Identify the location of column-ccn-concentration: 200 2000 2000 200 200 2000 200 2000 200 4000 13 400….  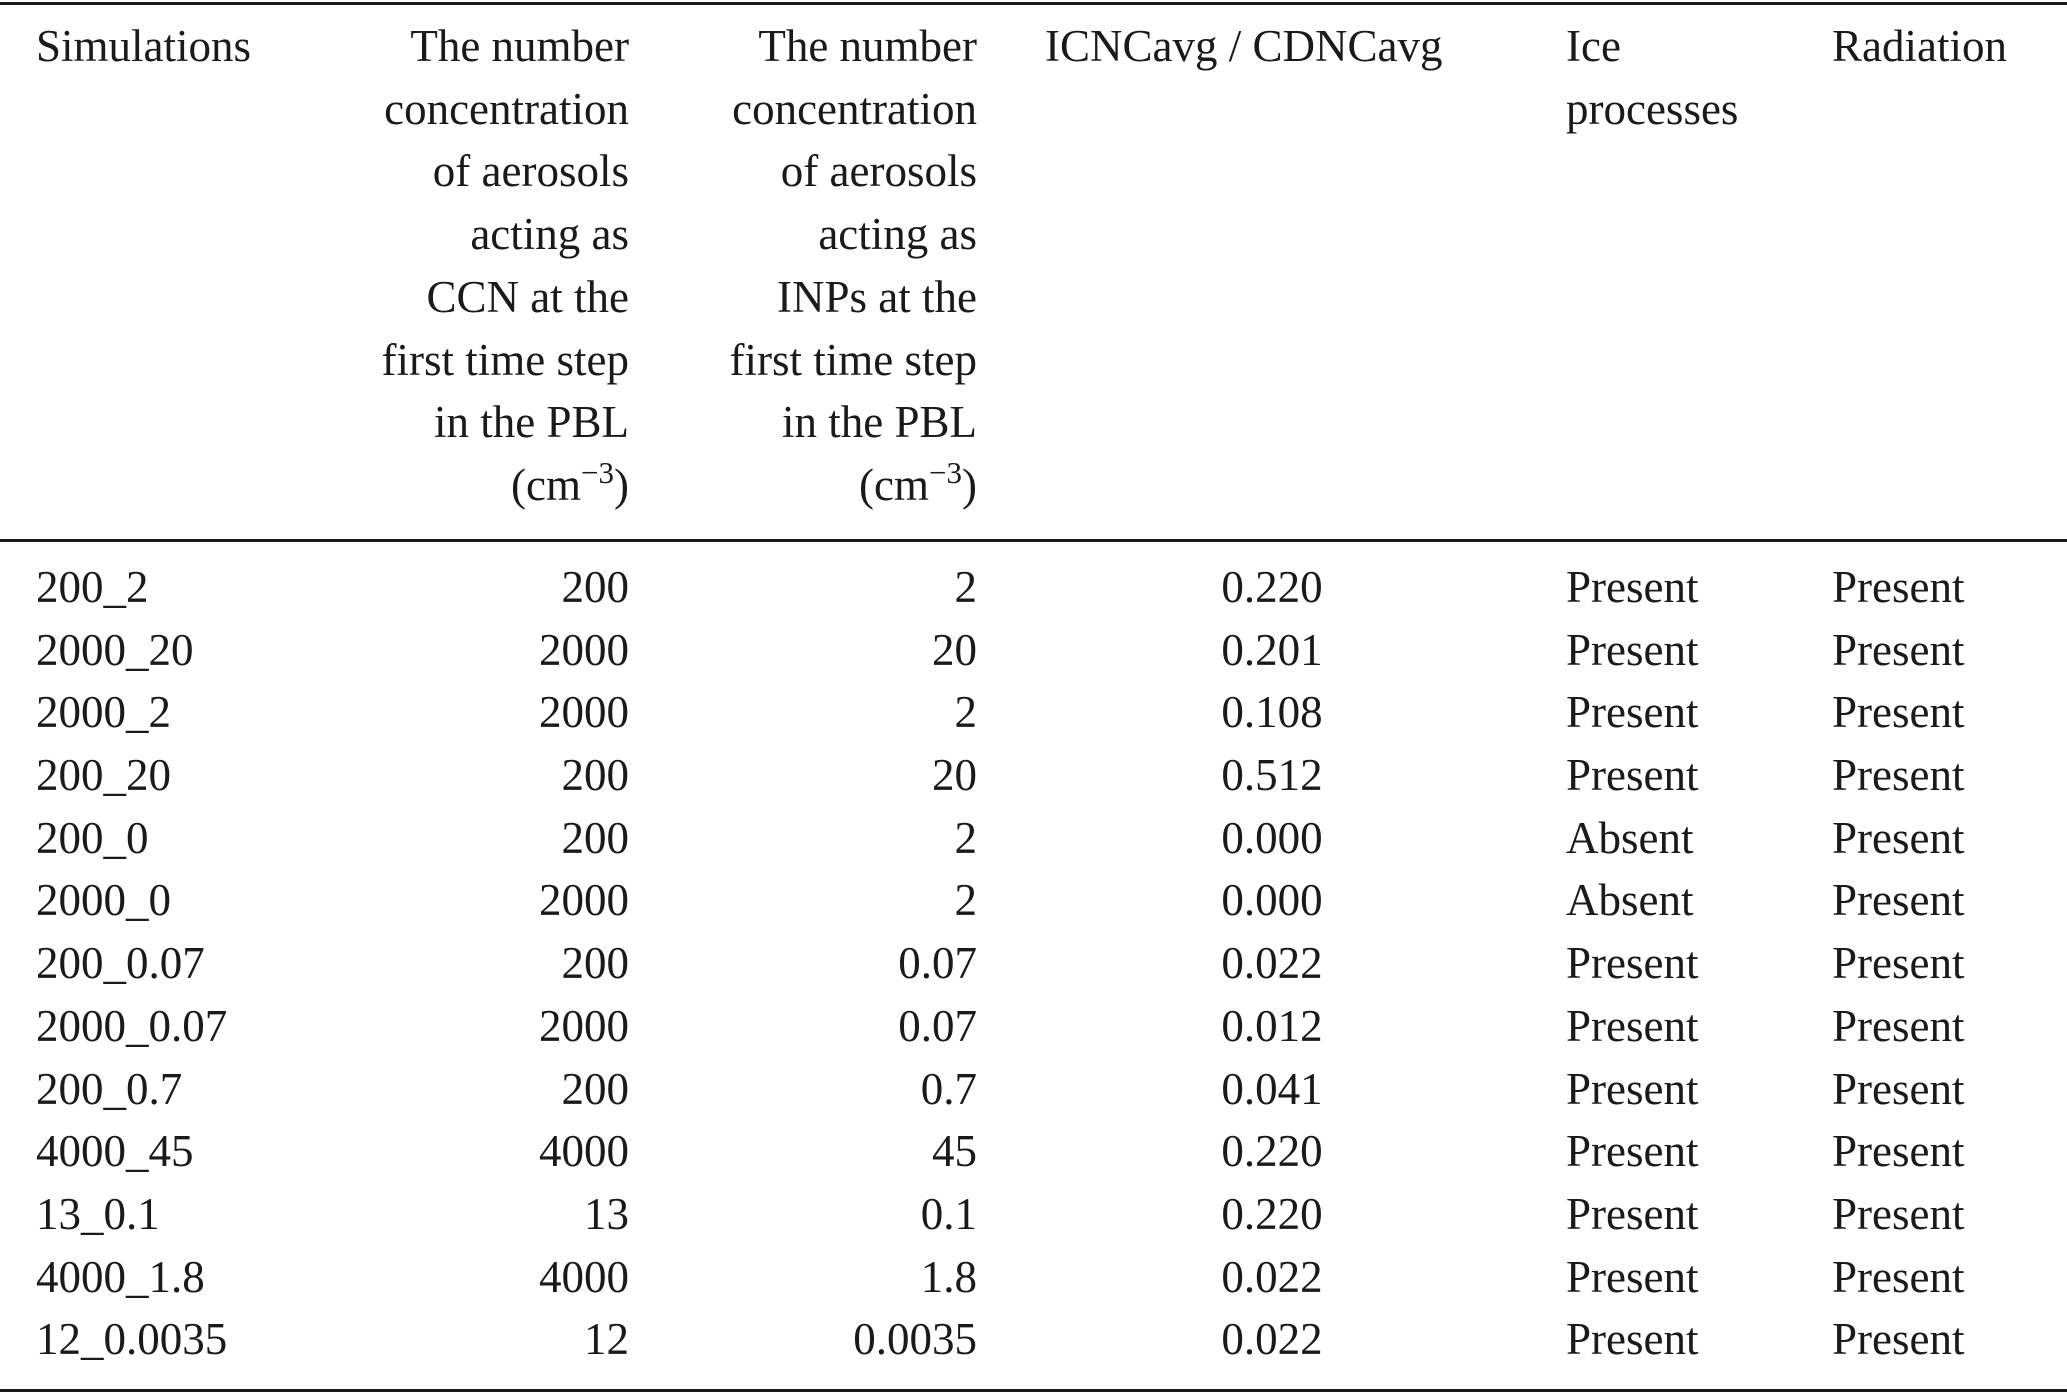
(464, 963).